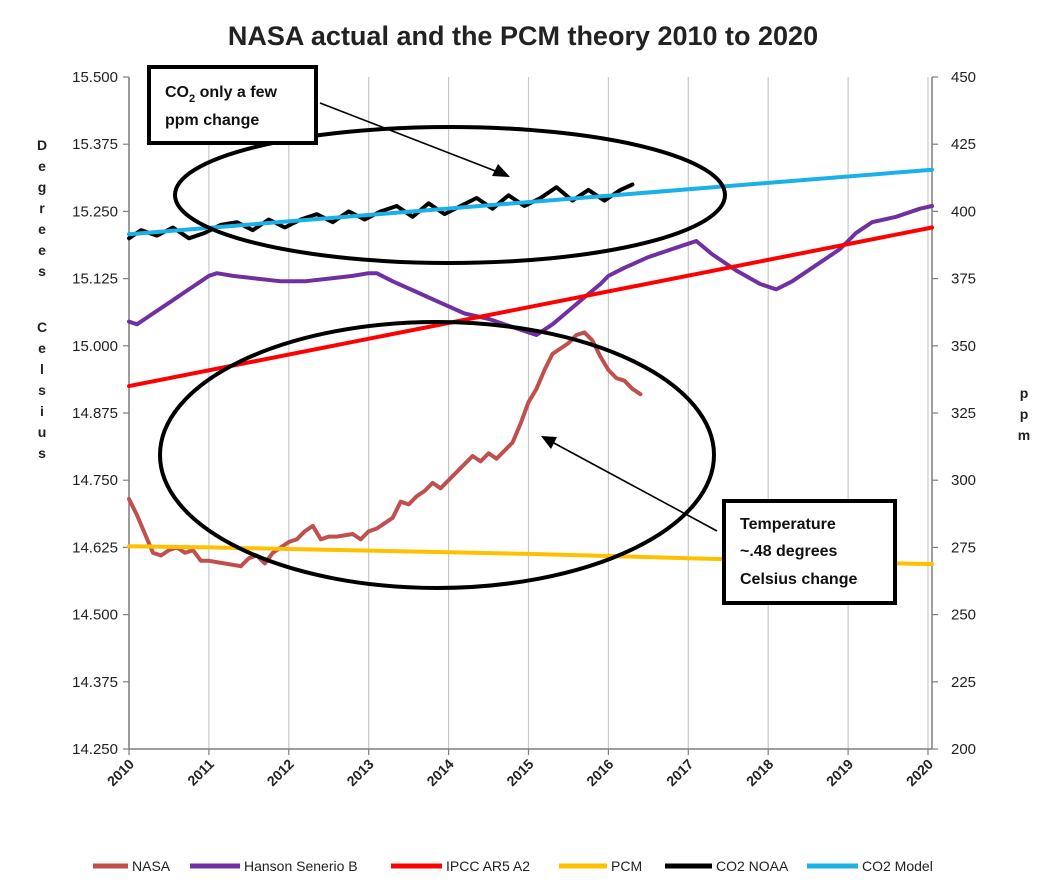  I want to click on series-co2-noaa, so click(381, 211).